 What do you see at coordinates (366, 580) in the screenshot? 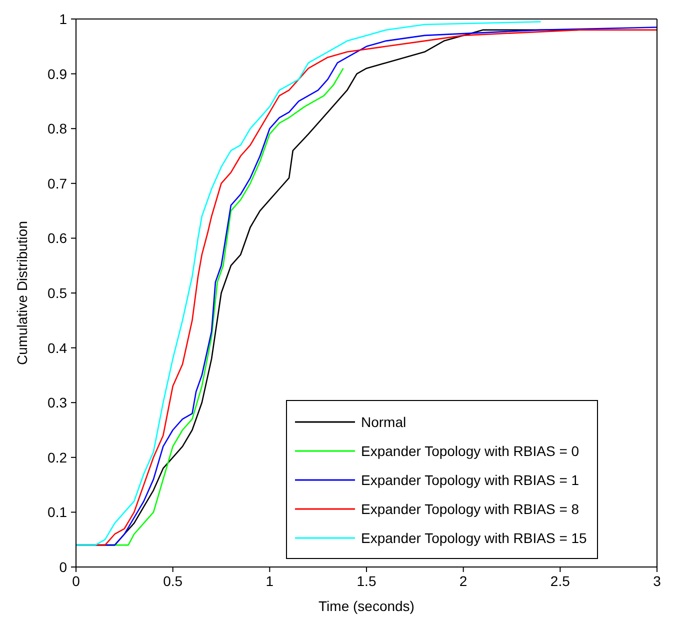
I see `x-tick-label: 1.5` at bounding box center [366, 580].